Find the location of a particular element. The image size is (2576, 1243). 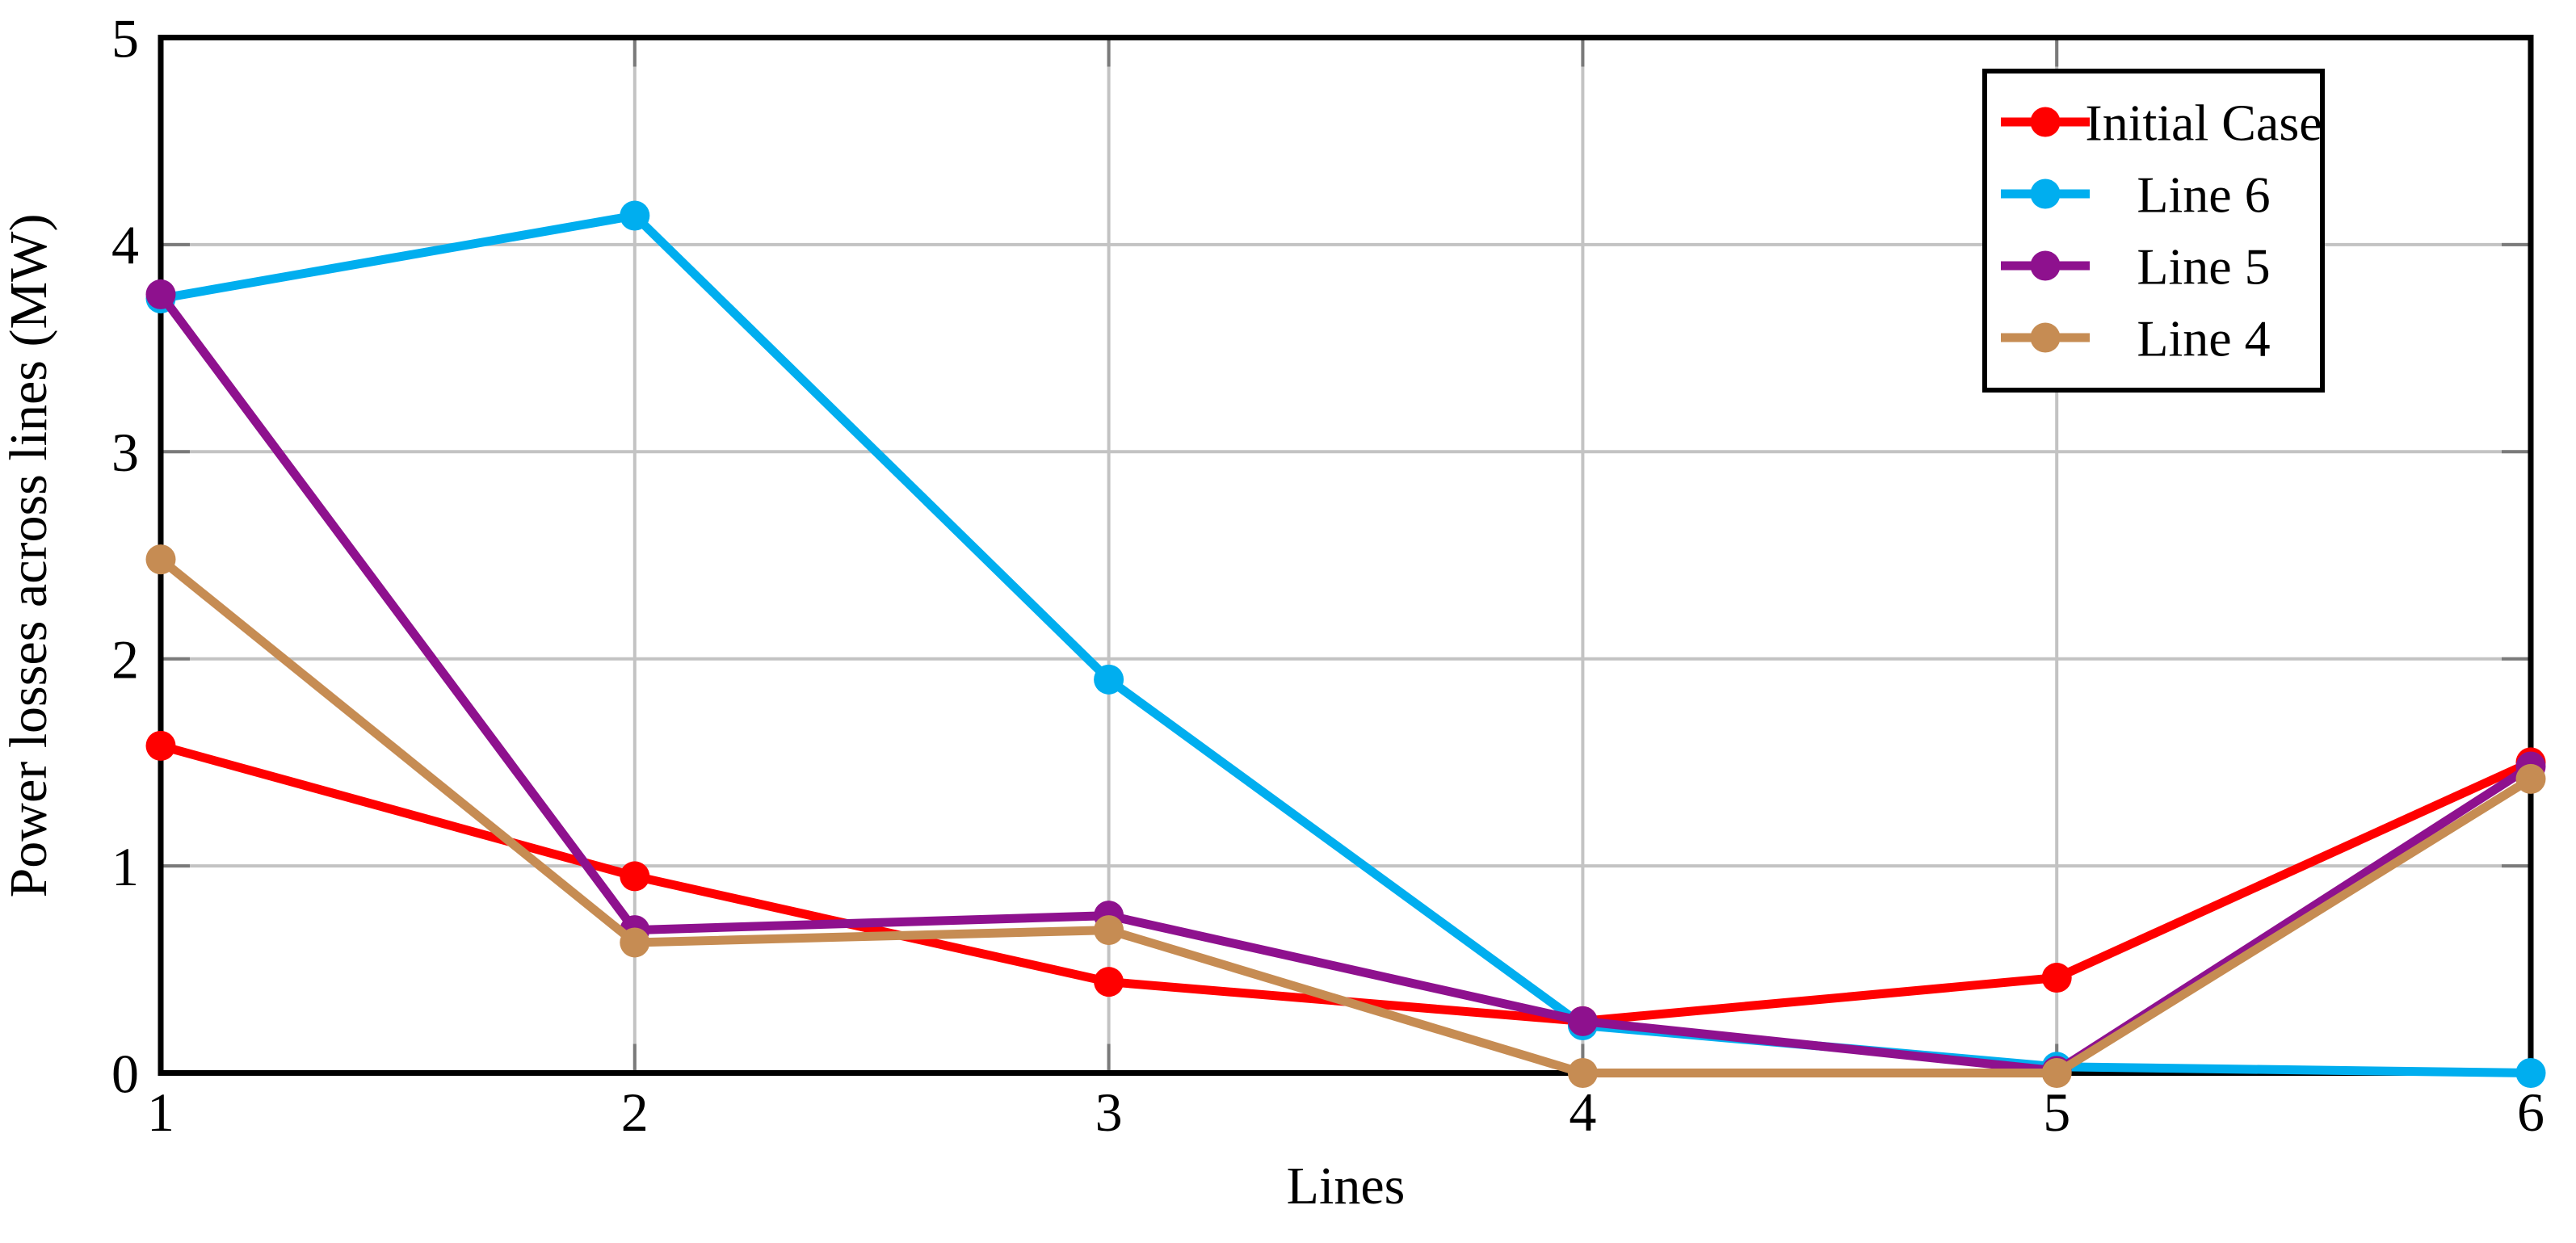

legend-label-initial-case: Initial Case is located at coordinates (2203, 122).